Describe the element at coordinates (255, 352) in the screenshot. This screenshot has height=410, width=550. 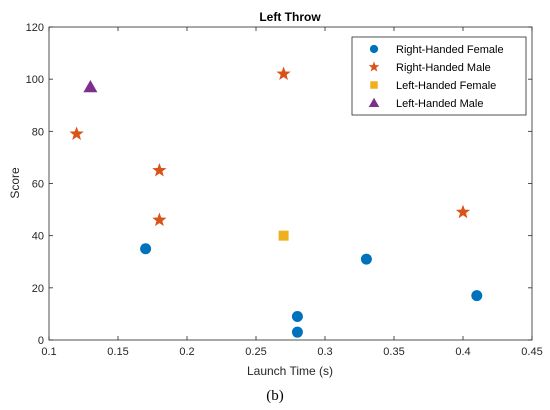
I see `x-tick-label: 0.25` at that location.